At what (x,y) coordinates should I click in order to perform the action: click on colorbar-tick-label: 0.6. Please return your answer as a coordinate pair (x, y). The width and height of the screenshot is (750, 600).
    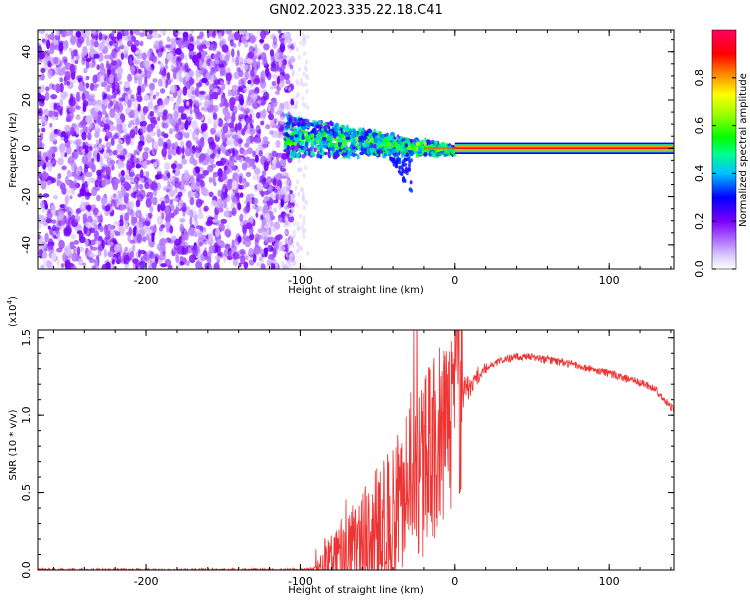
    Looking at the image, I should click on (699, 126).